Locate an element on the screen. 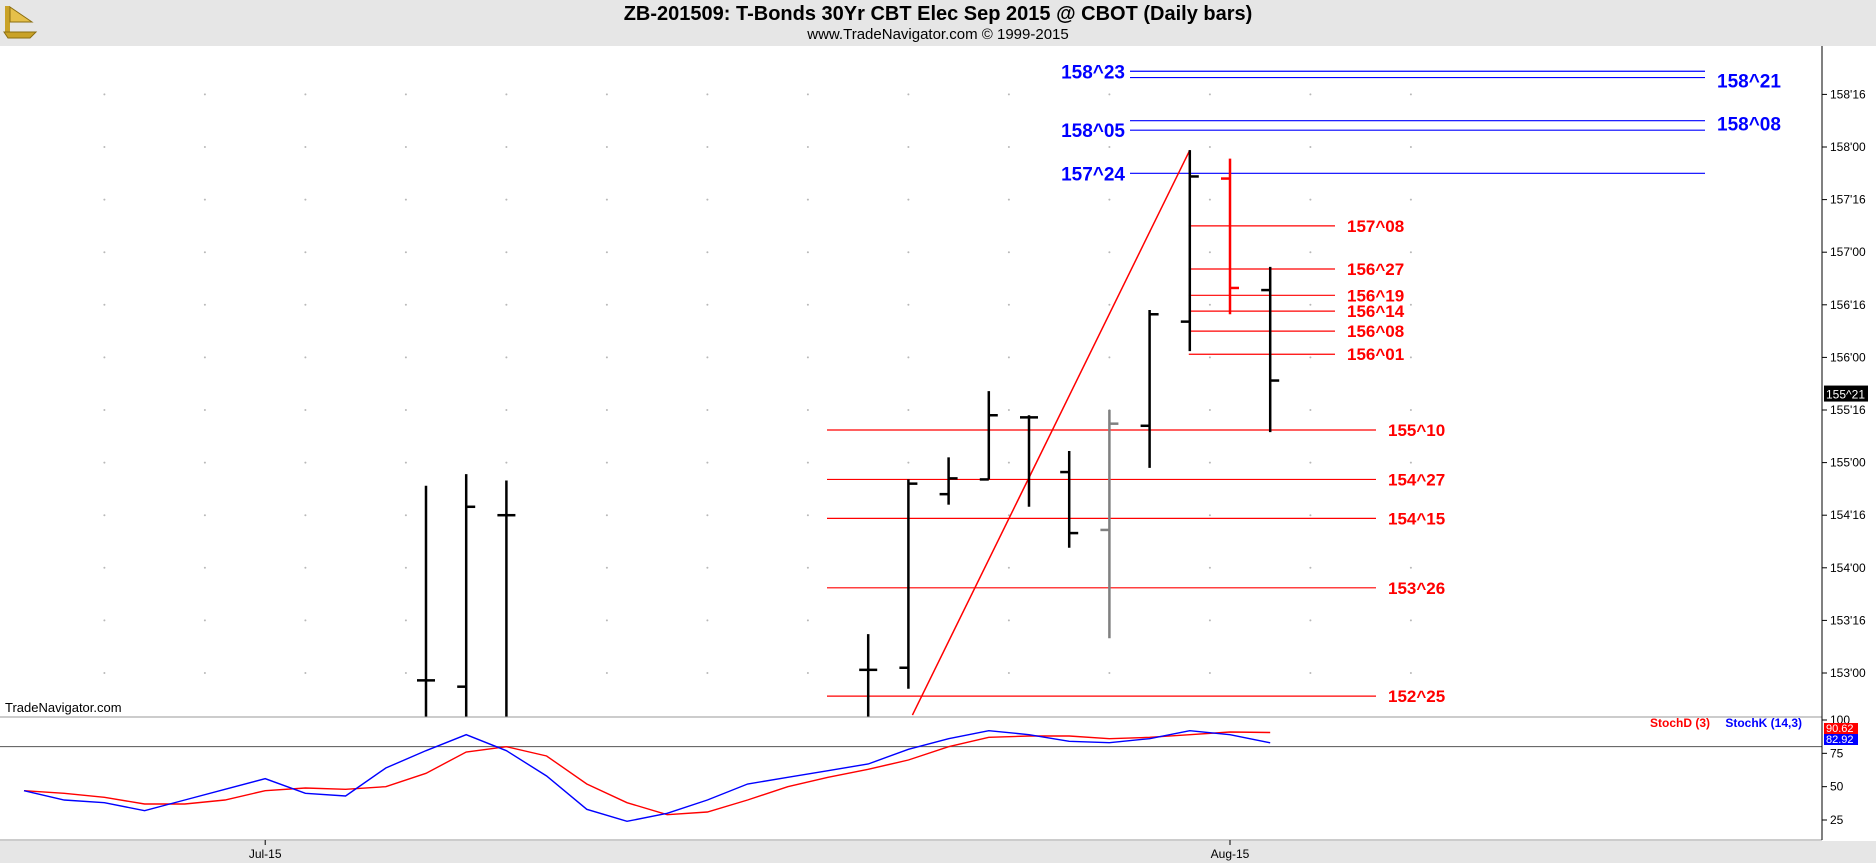  x-tick-label: Jul-15 is located at coordinates (265, 854).